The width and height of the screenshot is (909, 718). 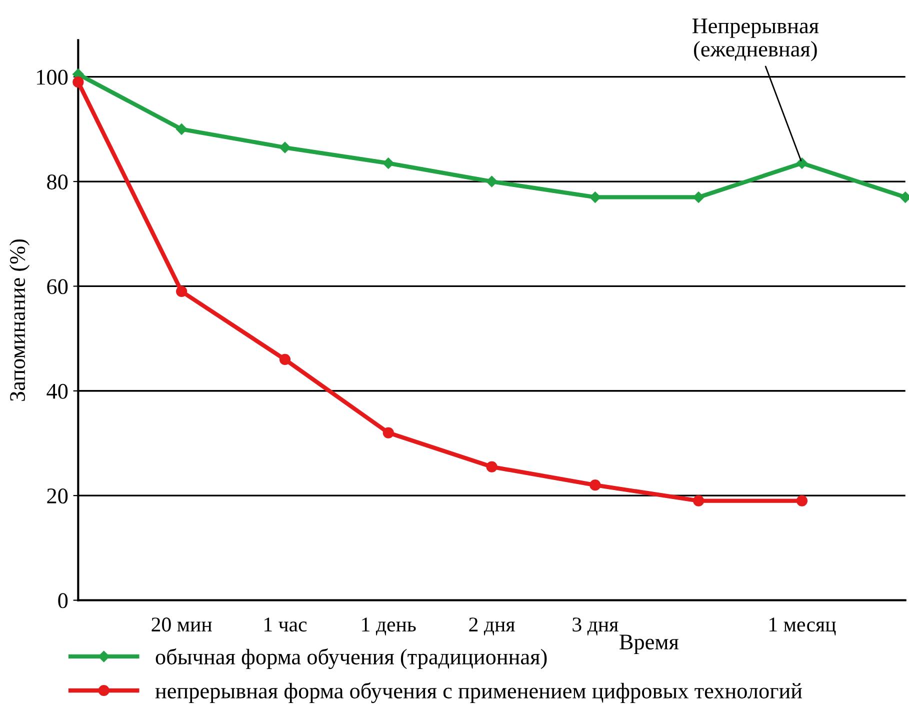 What do you see at coordinates (57, 182) in the screenshot?
I see `y-tick-label: 80` at bounding box center [57, 182].